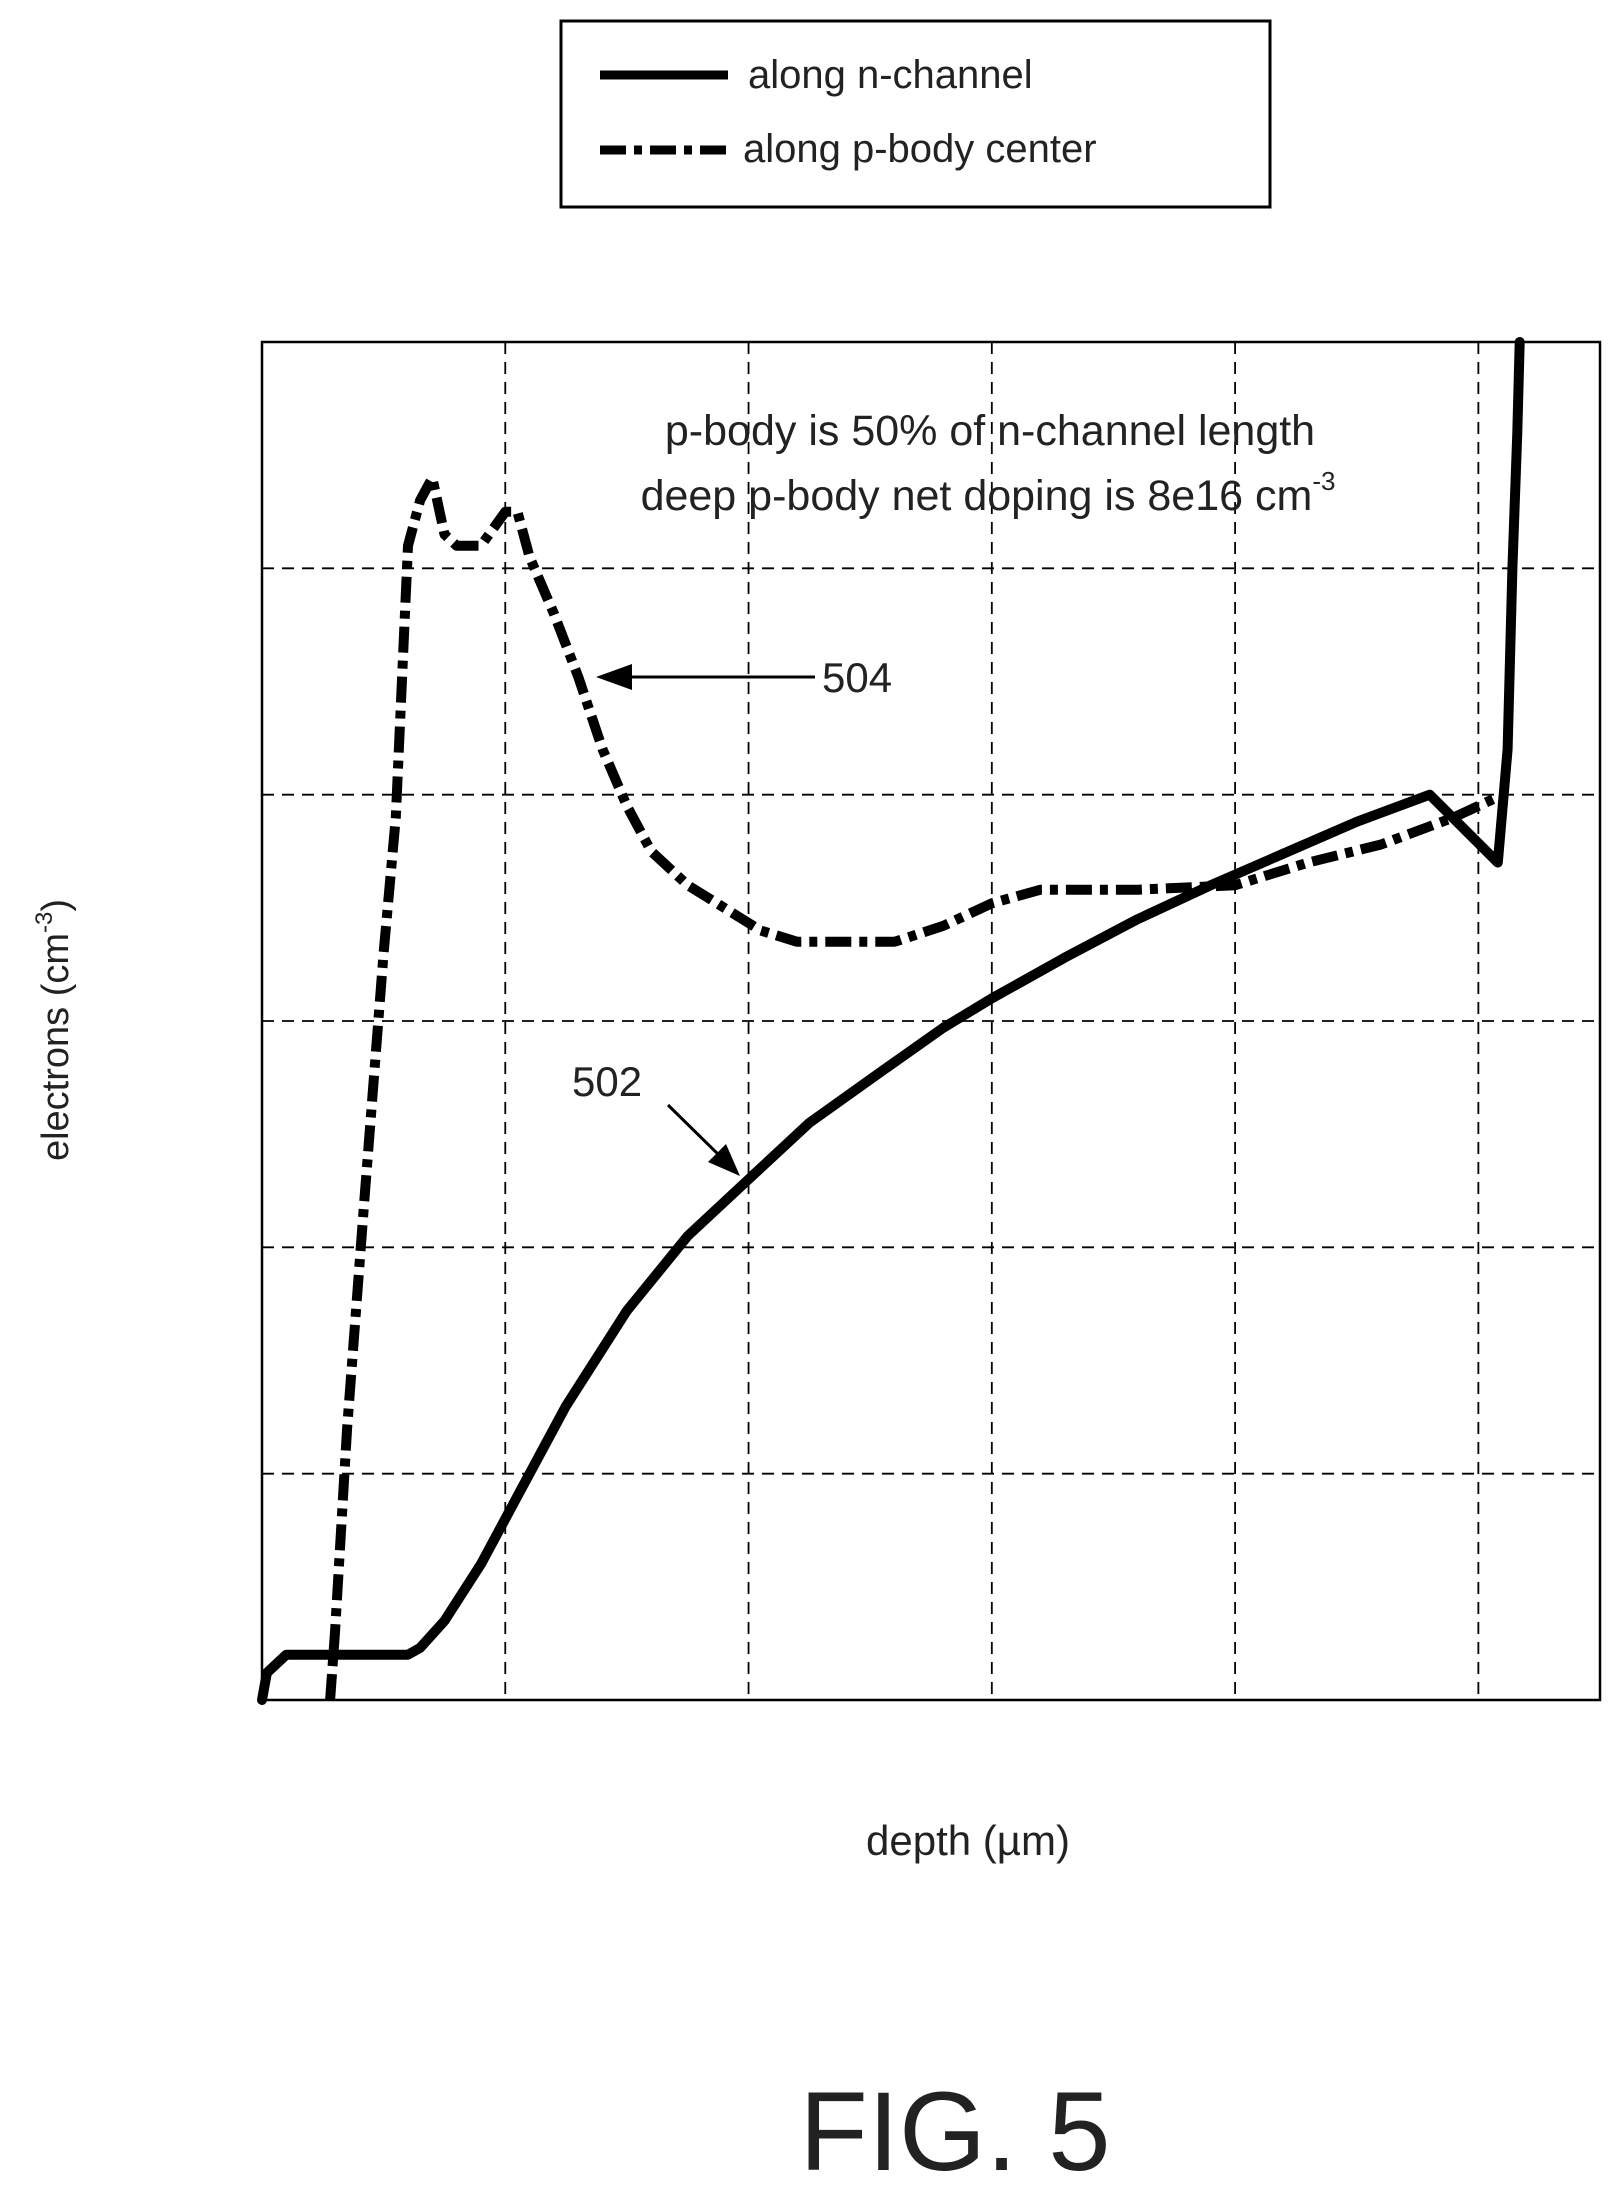  What do you see at coordinates (990, 431) in the screenshot?
I see `annotation-line-1: p-body is 50% of n-channel length` at bounding box center [990, 431].